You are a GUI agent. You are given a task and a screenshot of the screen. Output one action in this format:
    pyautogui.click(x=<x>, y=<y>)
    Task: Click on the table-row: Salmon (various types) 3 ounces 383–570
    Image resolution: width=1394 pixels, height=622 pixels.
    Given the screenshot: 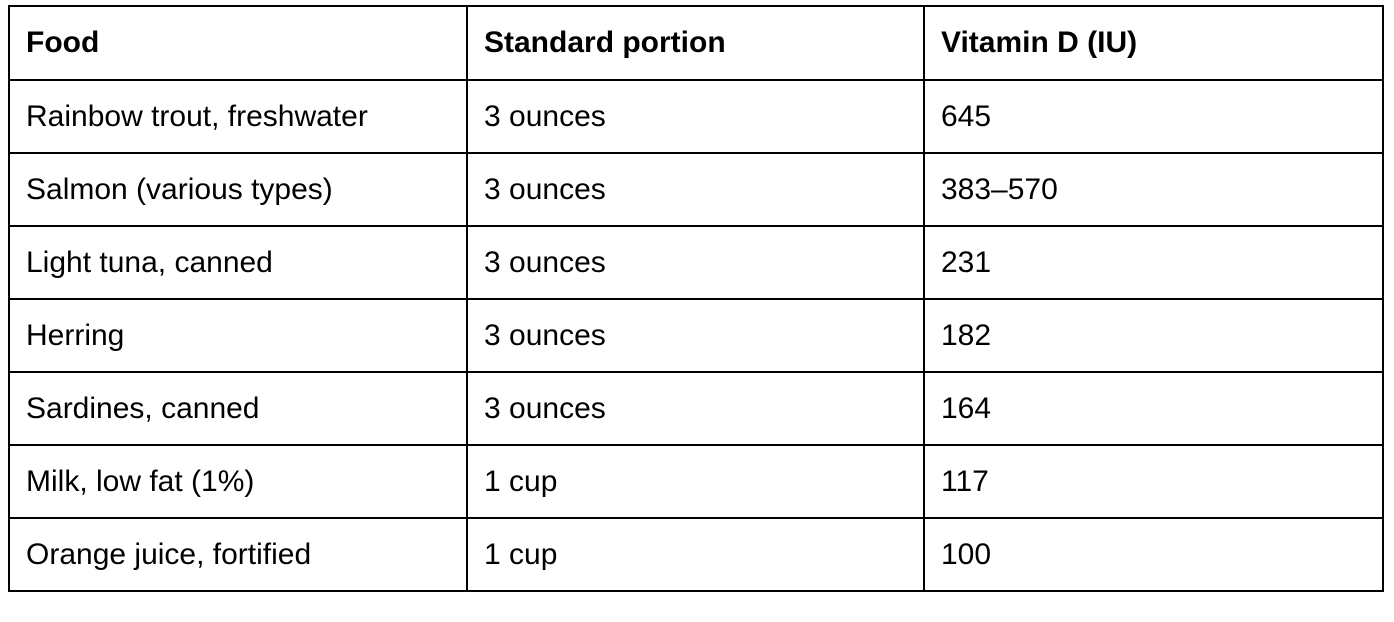 What is the action you would take?
    pyautogui.click(x=696, y=189)
    